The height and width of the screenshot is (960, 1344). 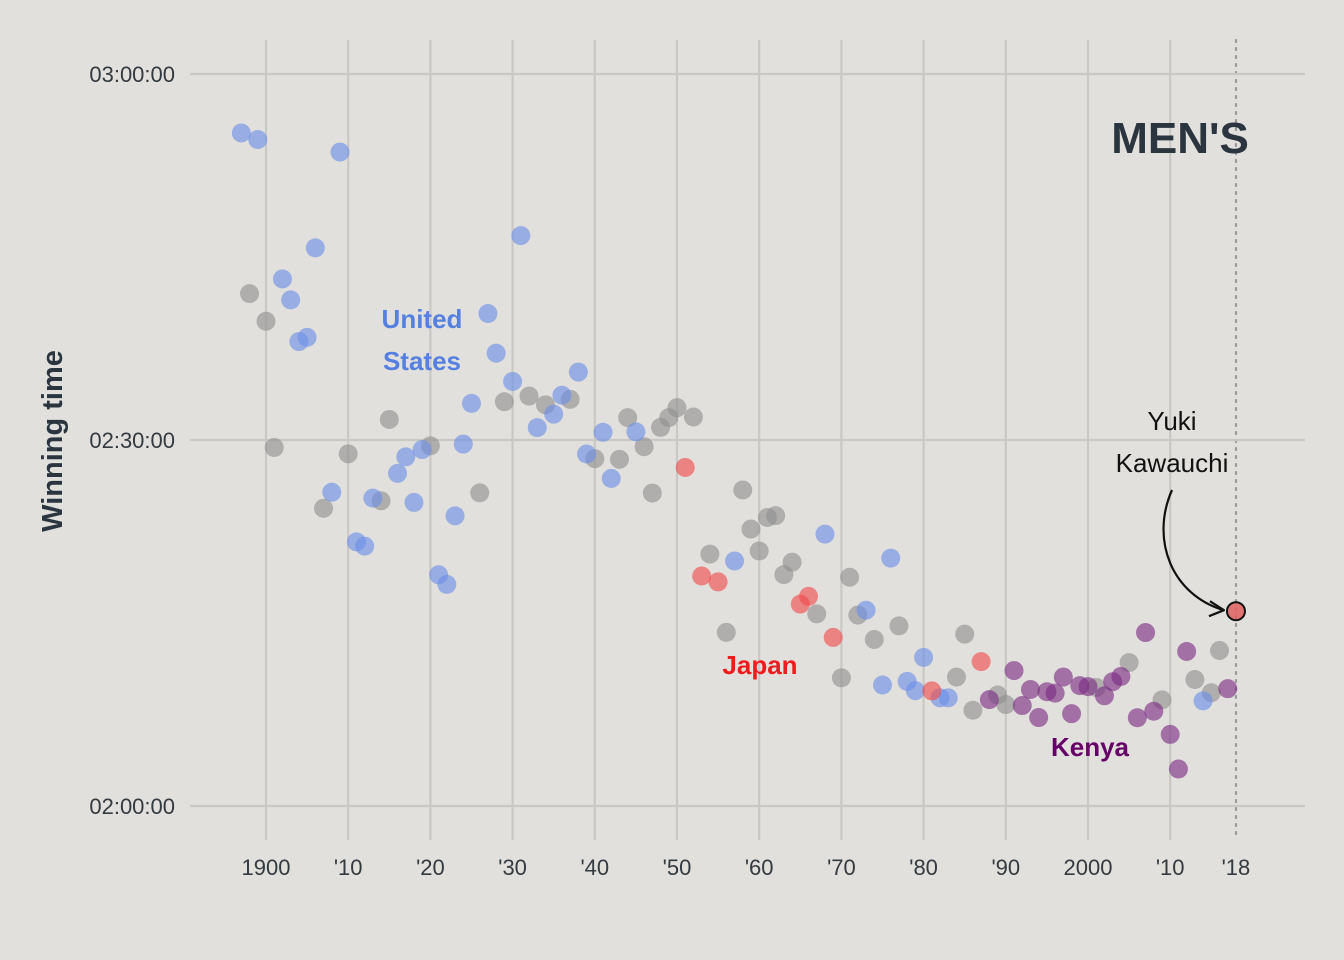 What do you see at coordinates (594, 867) in the screenshot?
I see `x-tick-label: '40` at bounding box center [594, 867].